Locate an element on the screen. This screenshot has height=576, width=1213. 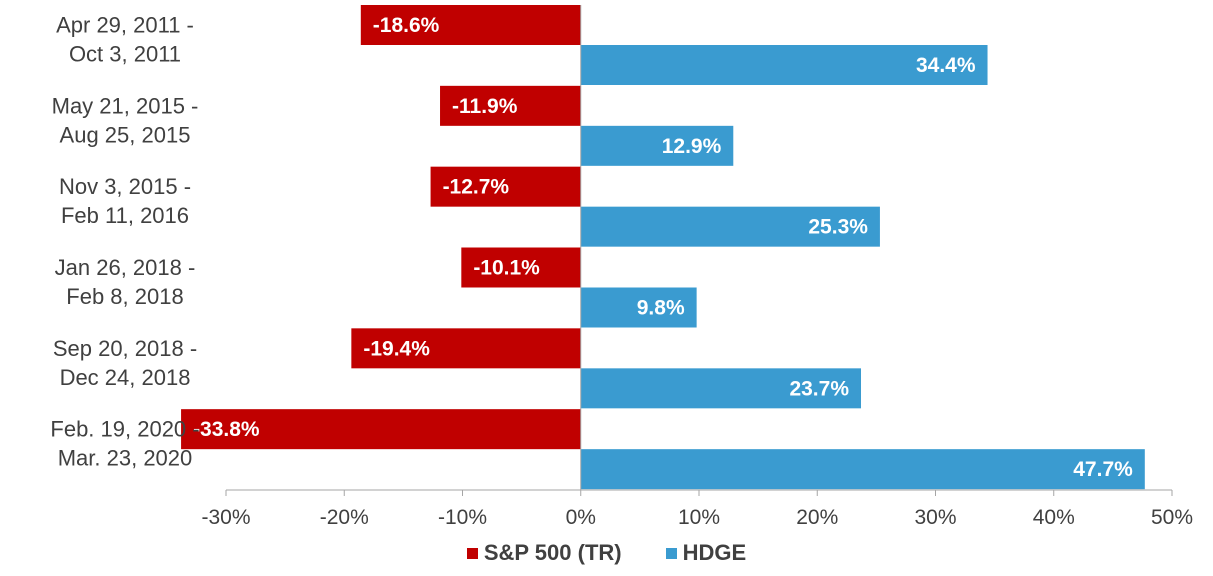
legend-item-sp500: S&P 500 (TR) is located at coordinates (544, 553).